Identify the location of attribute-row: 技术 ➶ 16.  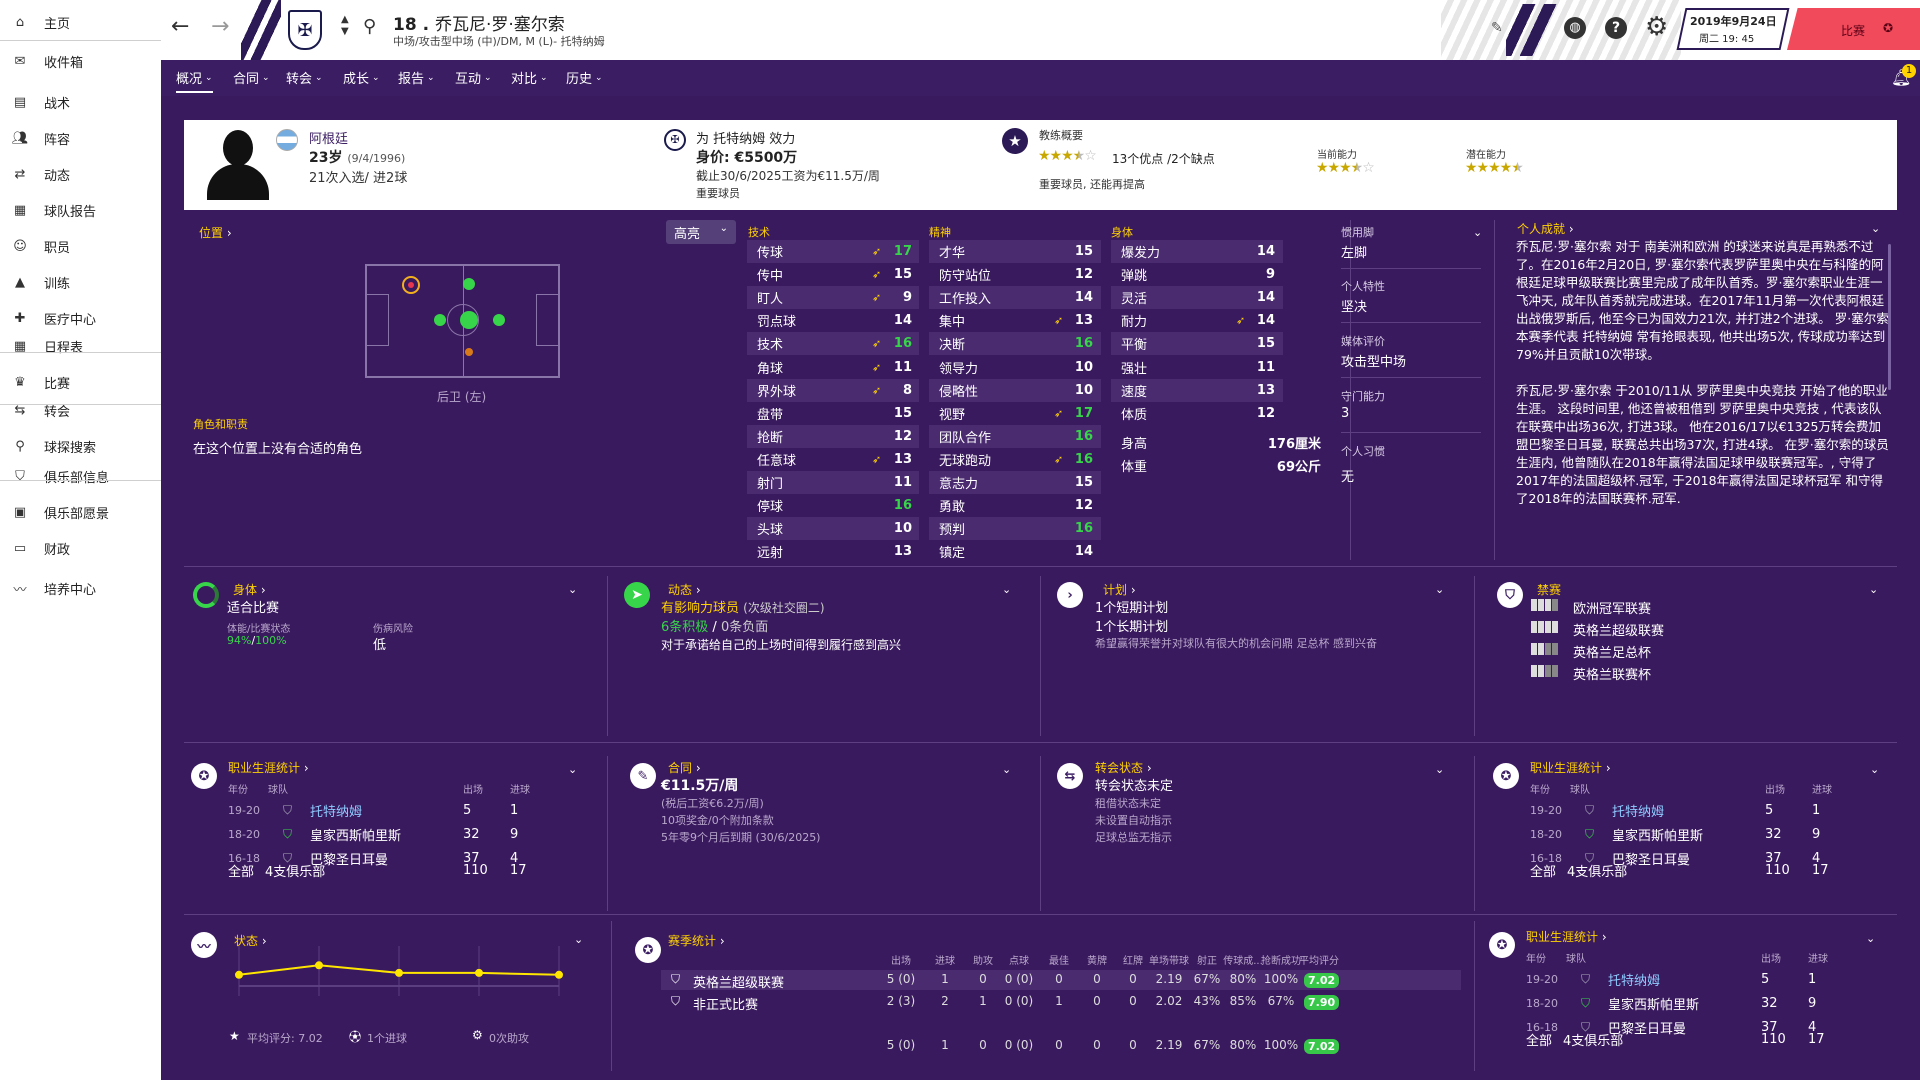
(833, 344).